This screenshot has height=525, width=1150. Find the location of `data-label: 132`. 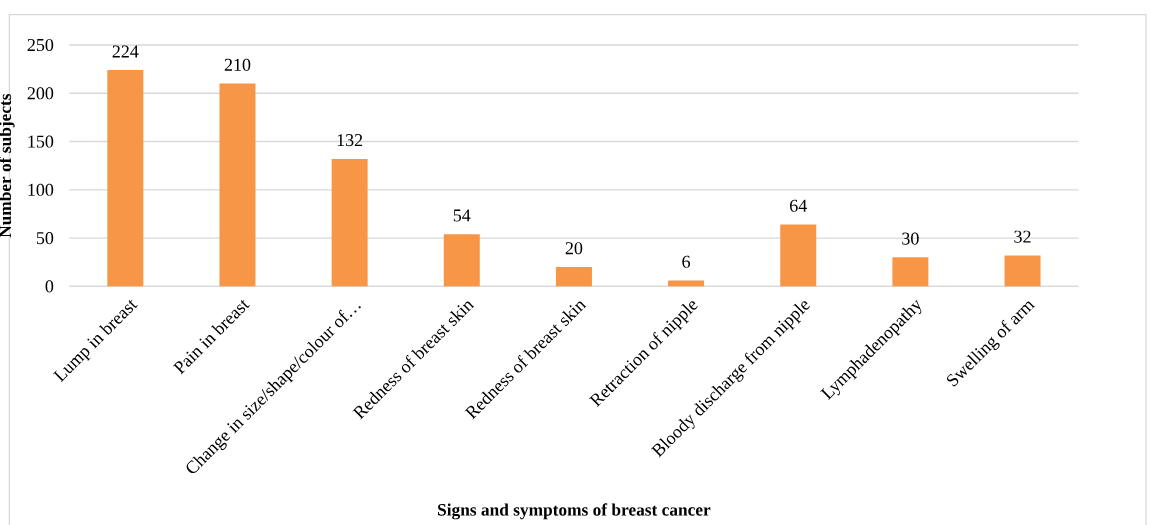

data-label: 132 is located at coordinates (350, 140).